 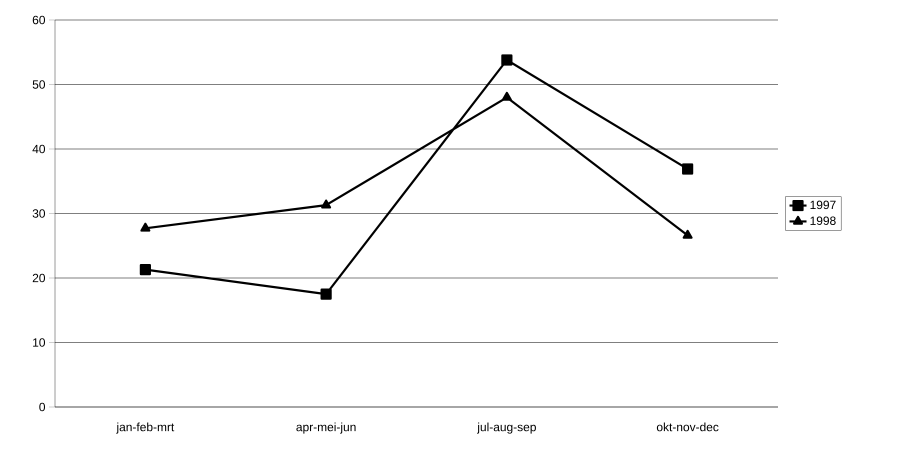 What do you see at coordinates (823, 205) in the screenshot?
I see `legend-label: 1997` at bounding box center [823, 205].